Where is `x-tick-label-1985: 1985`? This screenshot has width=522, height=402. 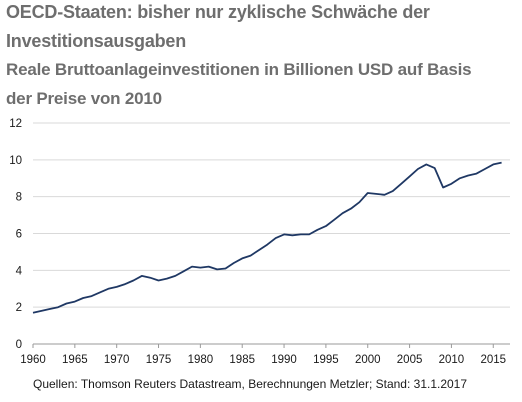 x-tick-label-1985: 1985 is located at coordinates (242, 360).